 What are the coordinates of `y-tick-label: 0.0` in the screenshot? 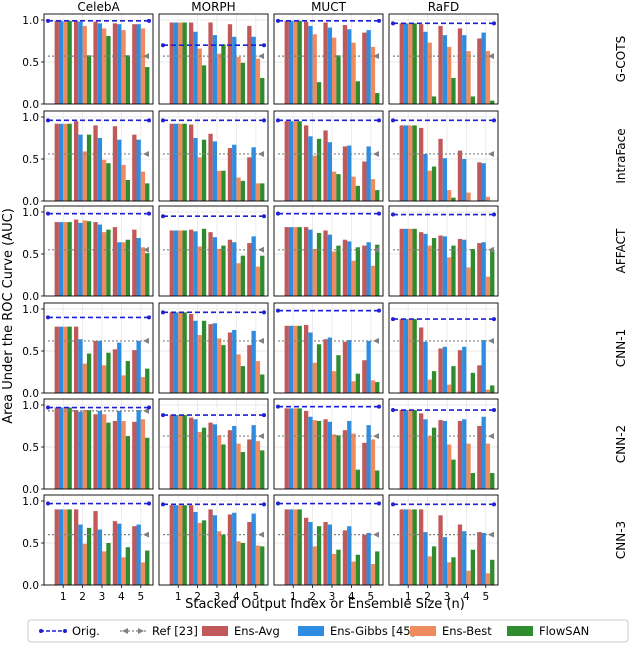 It's located at (30, 105).